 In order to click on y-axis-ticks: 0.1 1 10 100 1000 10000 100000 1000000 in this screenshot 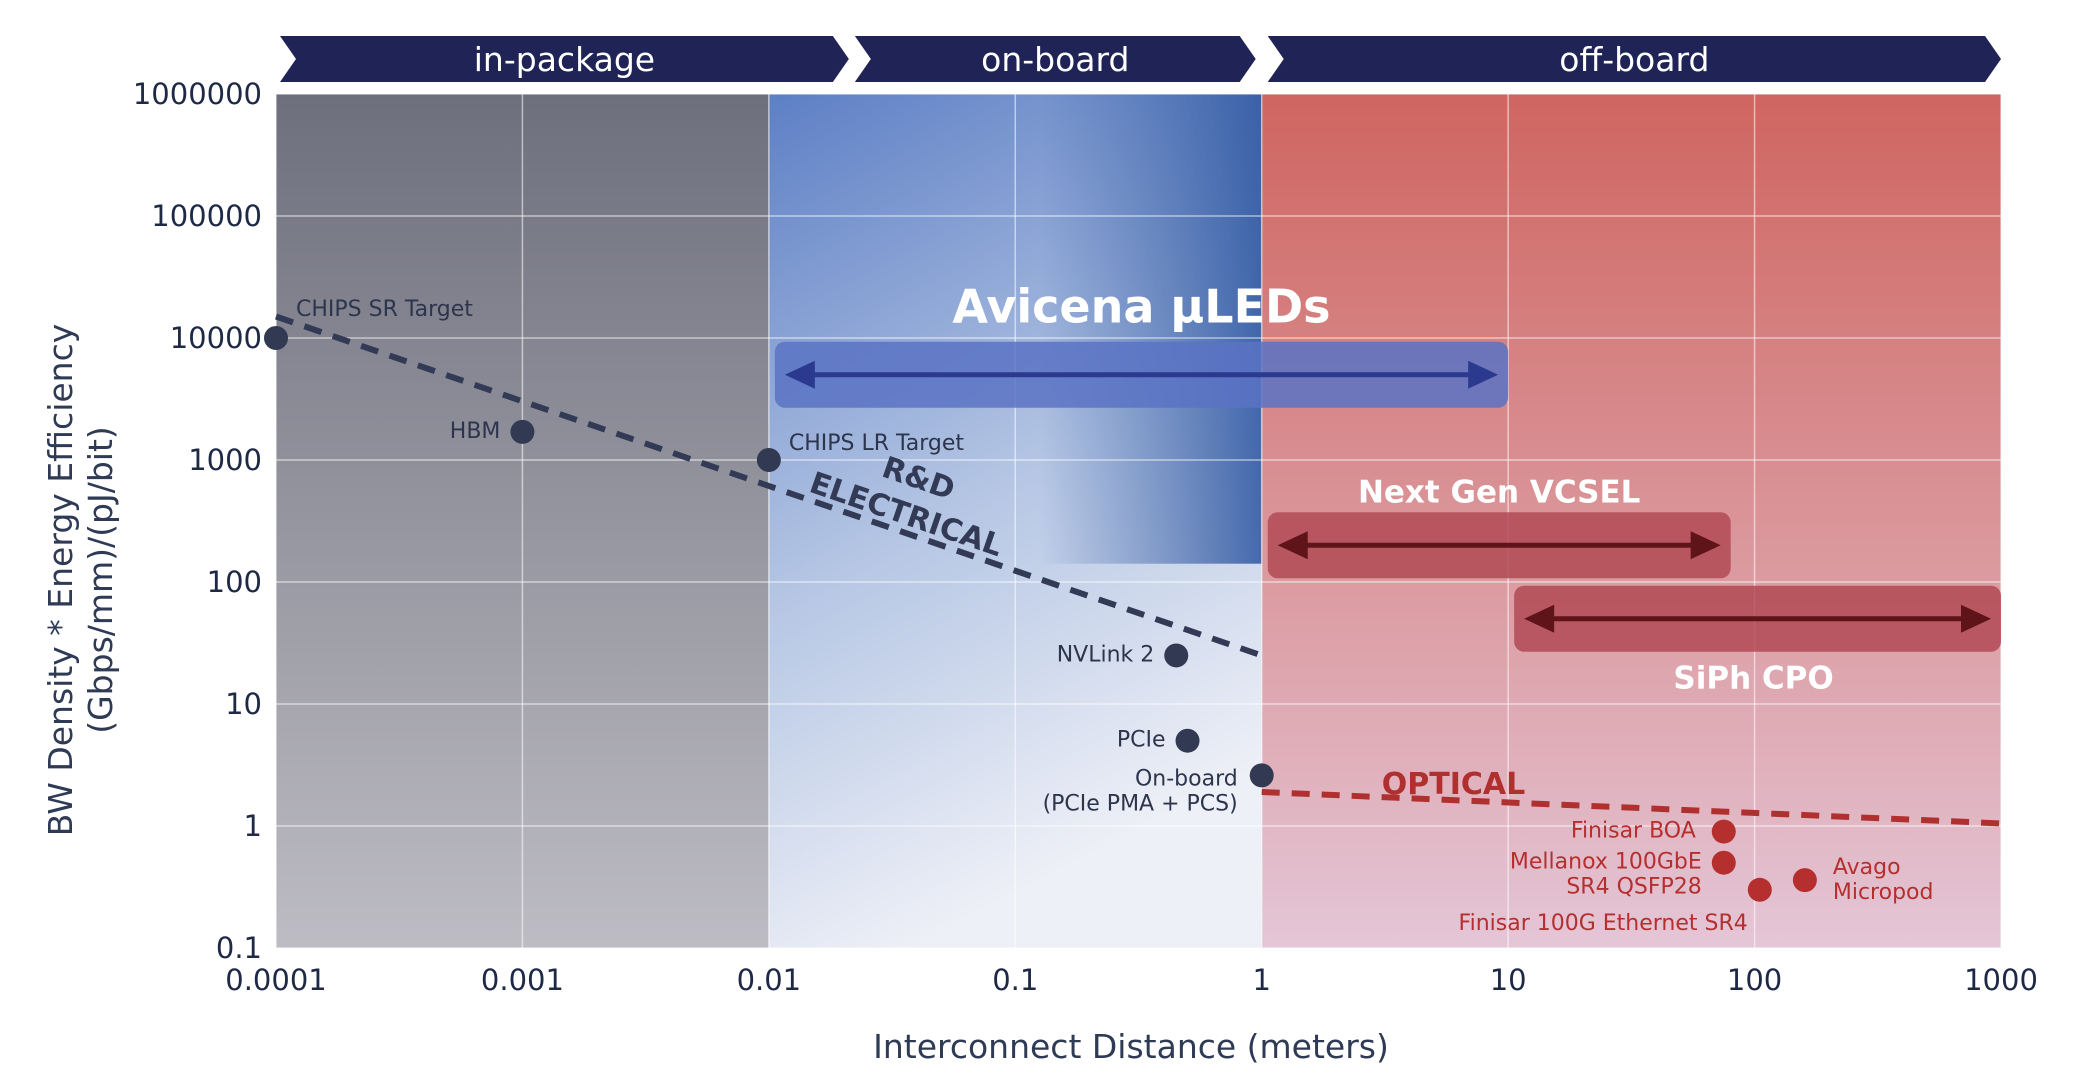, I will do `click(197, 521)`.